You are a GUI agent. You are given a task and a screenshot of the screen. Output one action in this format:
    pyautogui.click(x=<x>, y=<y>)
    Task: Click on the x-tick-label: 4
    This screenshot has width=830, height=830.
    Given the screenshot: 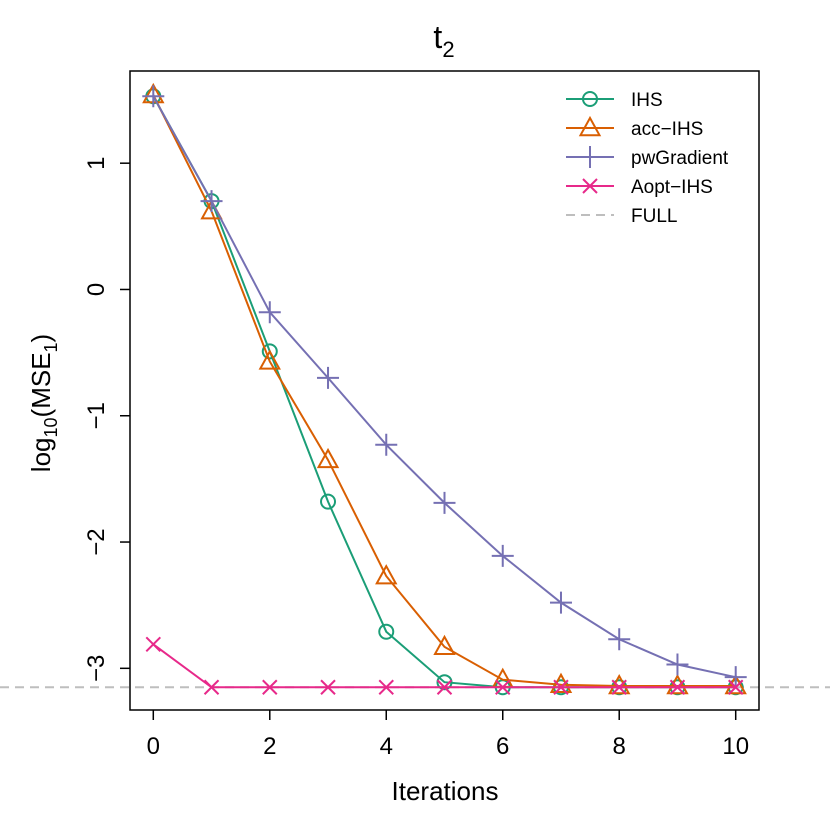 What is the action you would take?
    pyautogui.click(x=386, y=746)
    